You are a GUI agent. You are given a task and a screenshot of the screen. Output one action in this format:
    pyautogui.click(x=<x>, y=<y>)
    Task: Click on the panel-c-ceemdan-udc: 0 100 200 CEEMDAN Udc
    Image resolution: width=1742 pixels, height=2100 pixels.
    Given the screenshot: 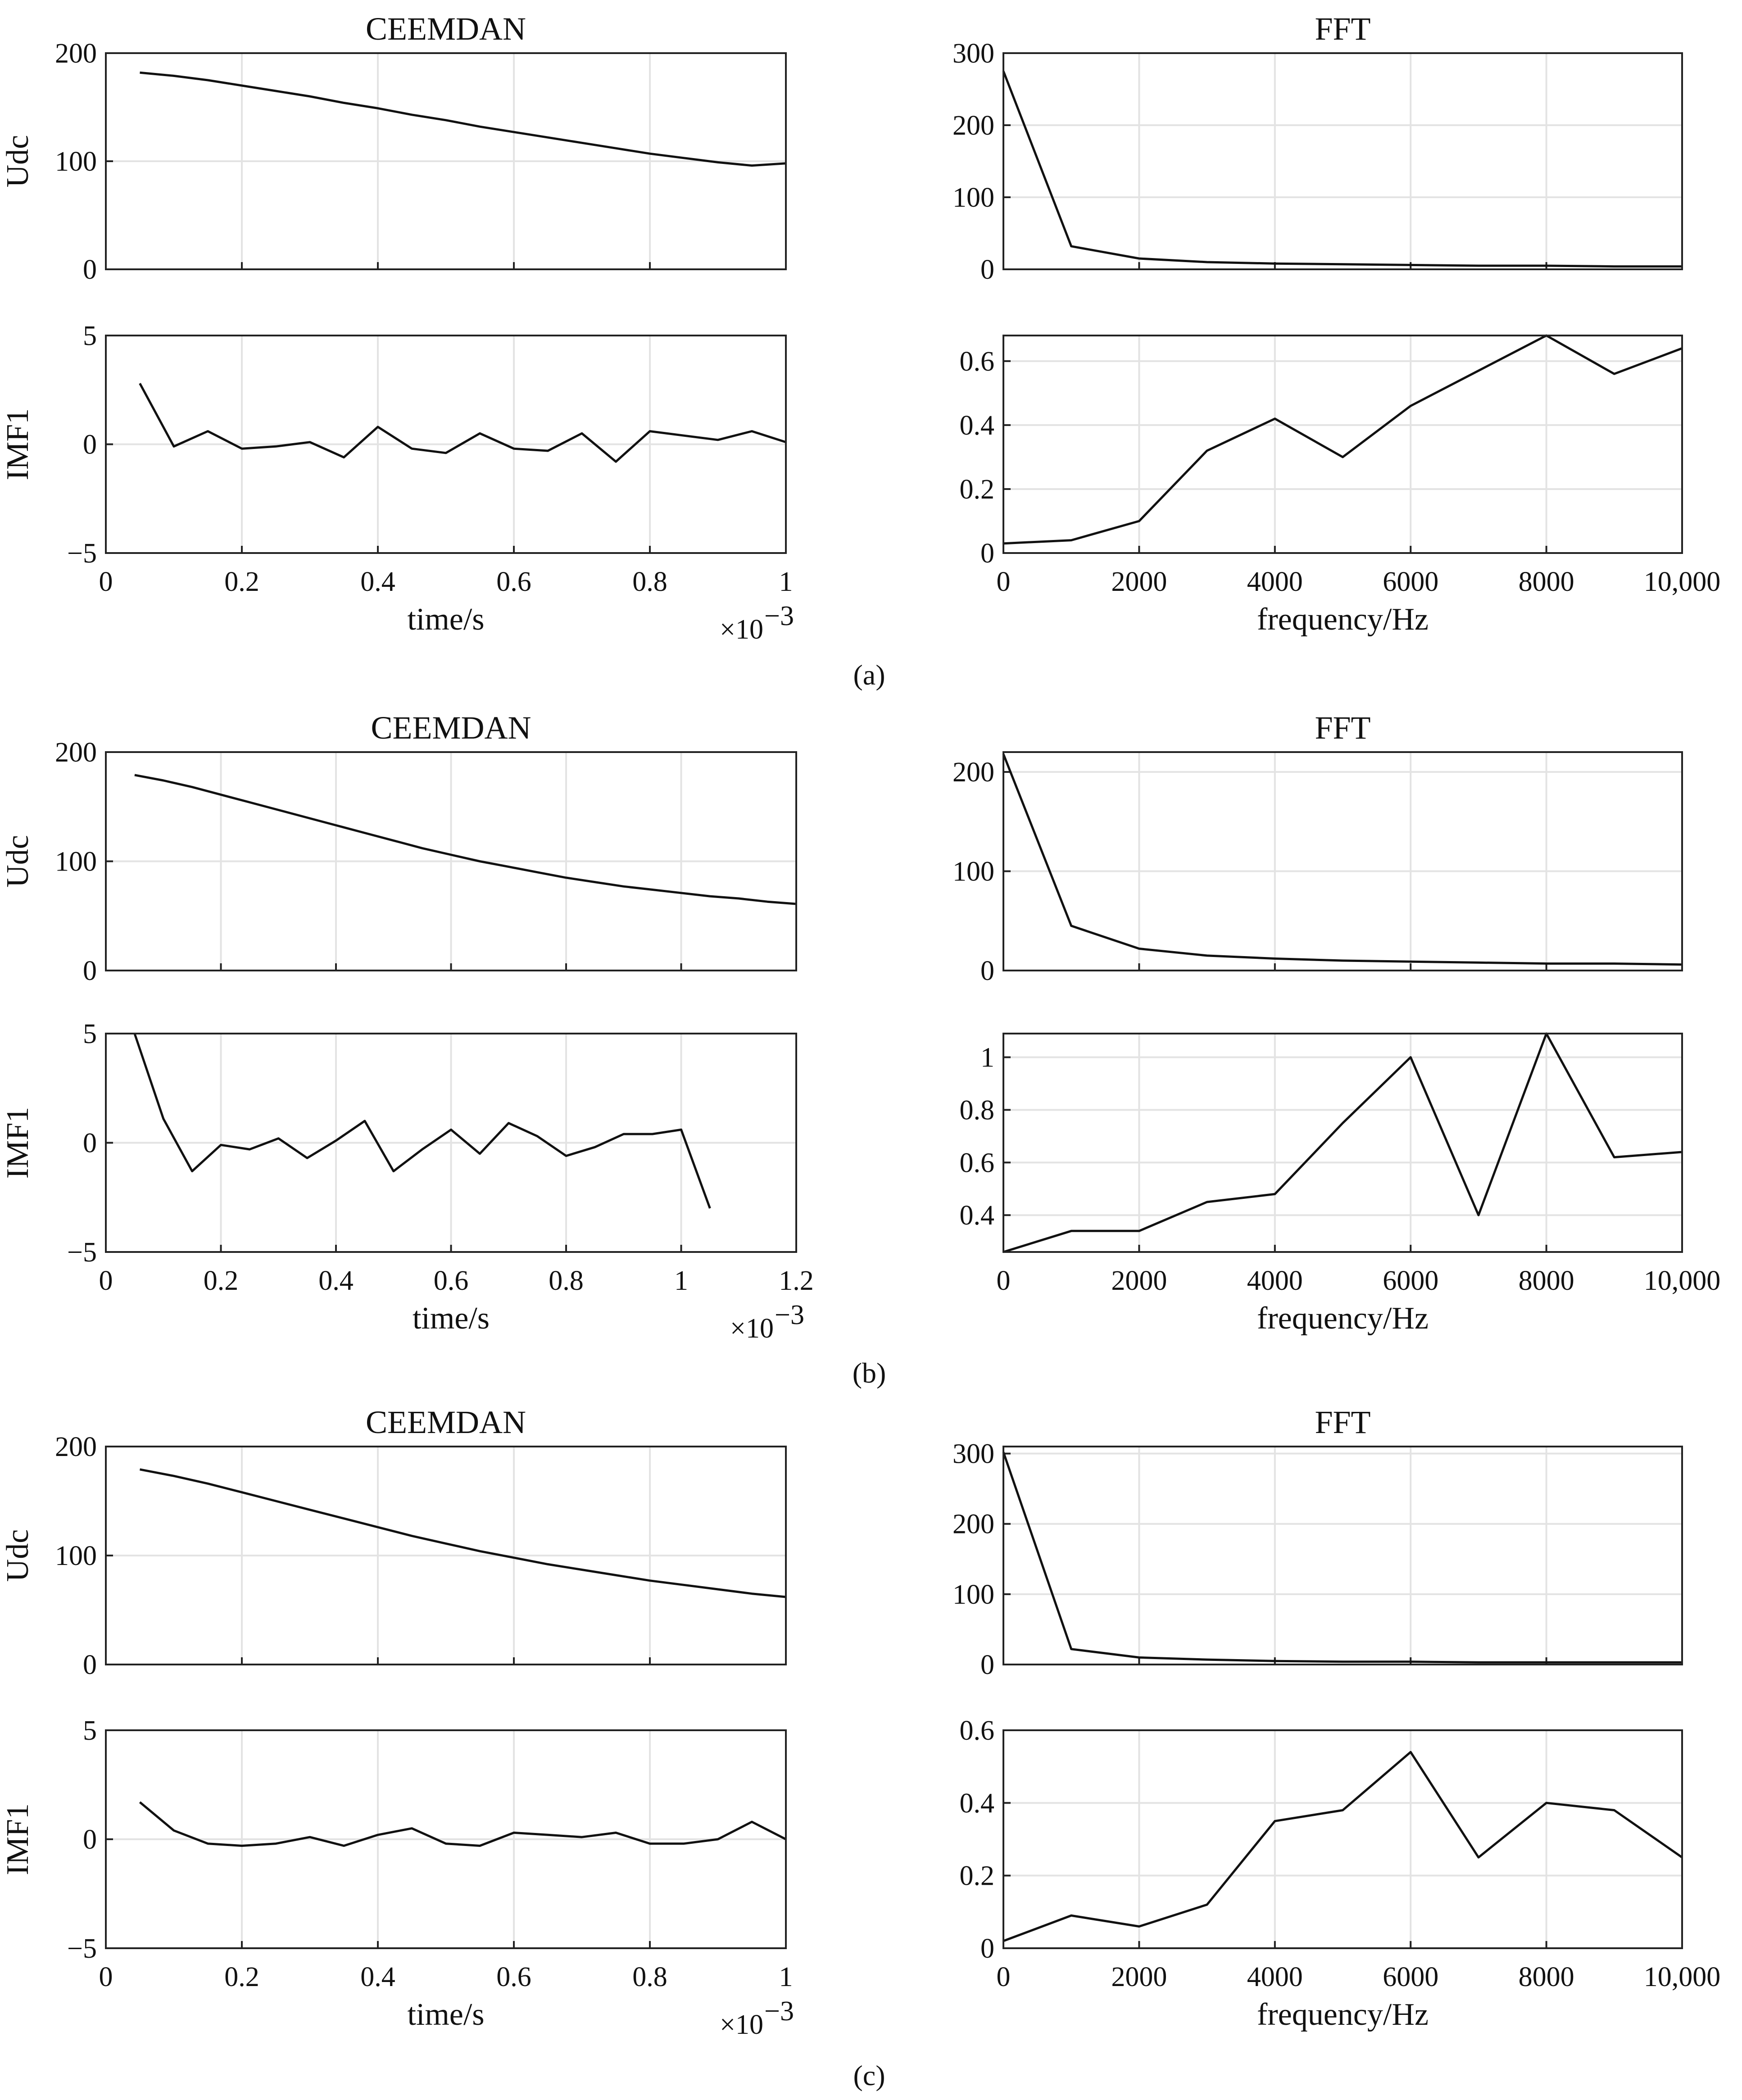 What is the action you would take?
    pyautogui.click(x=393, y=1542)
    